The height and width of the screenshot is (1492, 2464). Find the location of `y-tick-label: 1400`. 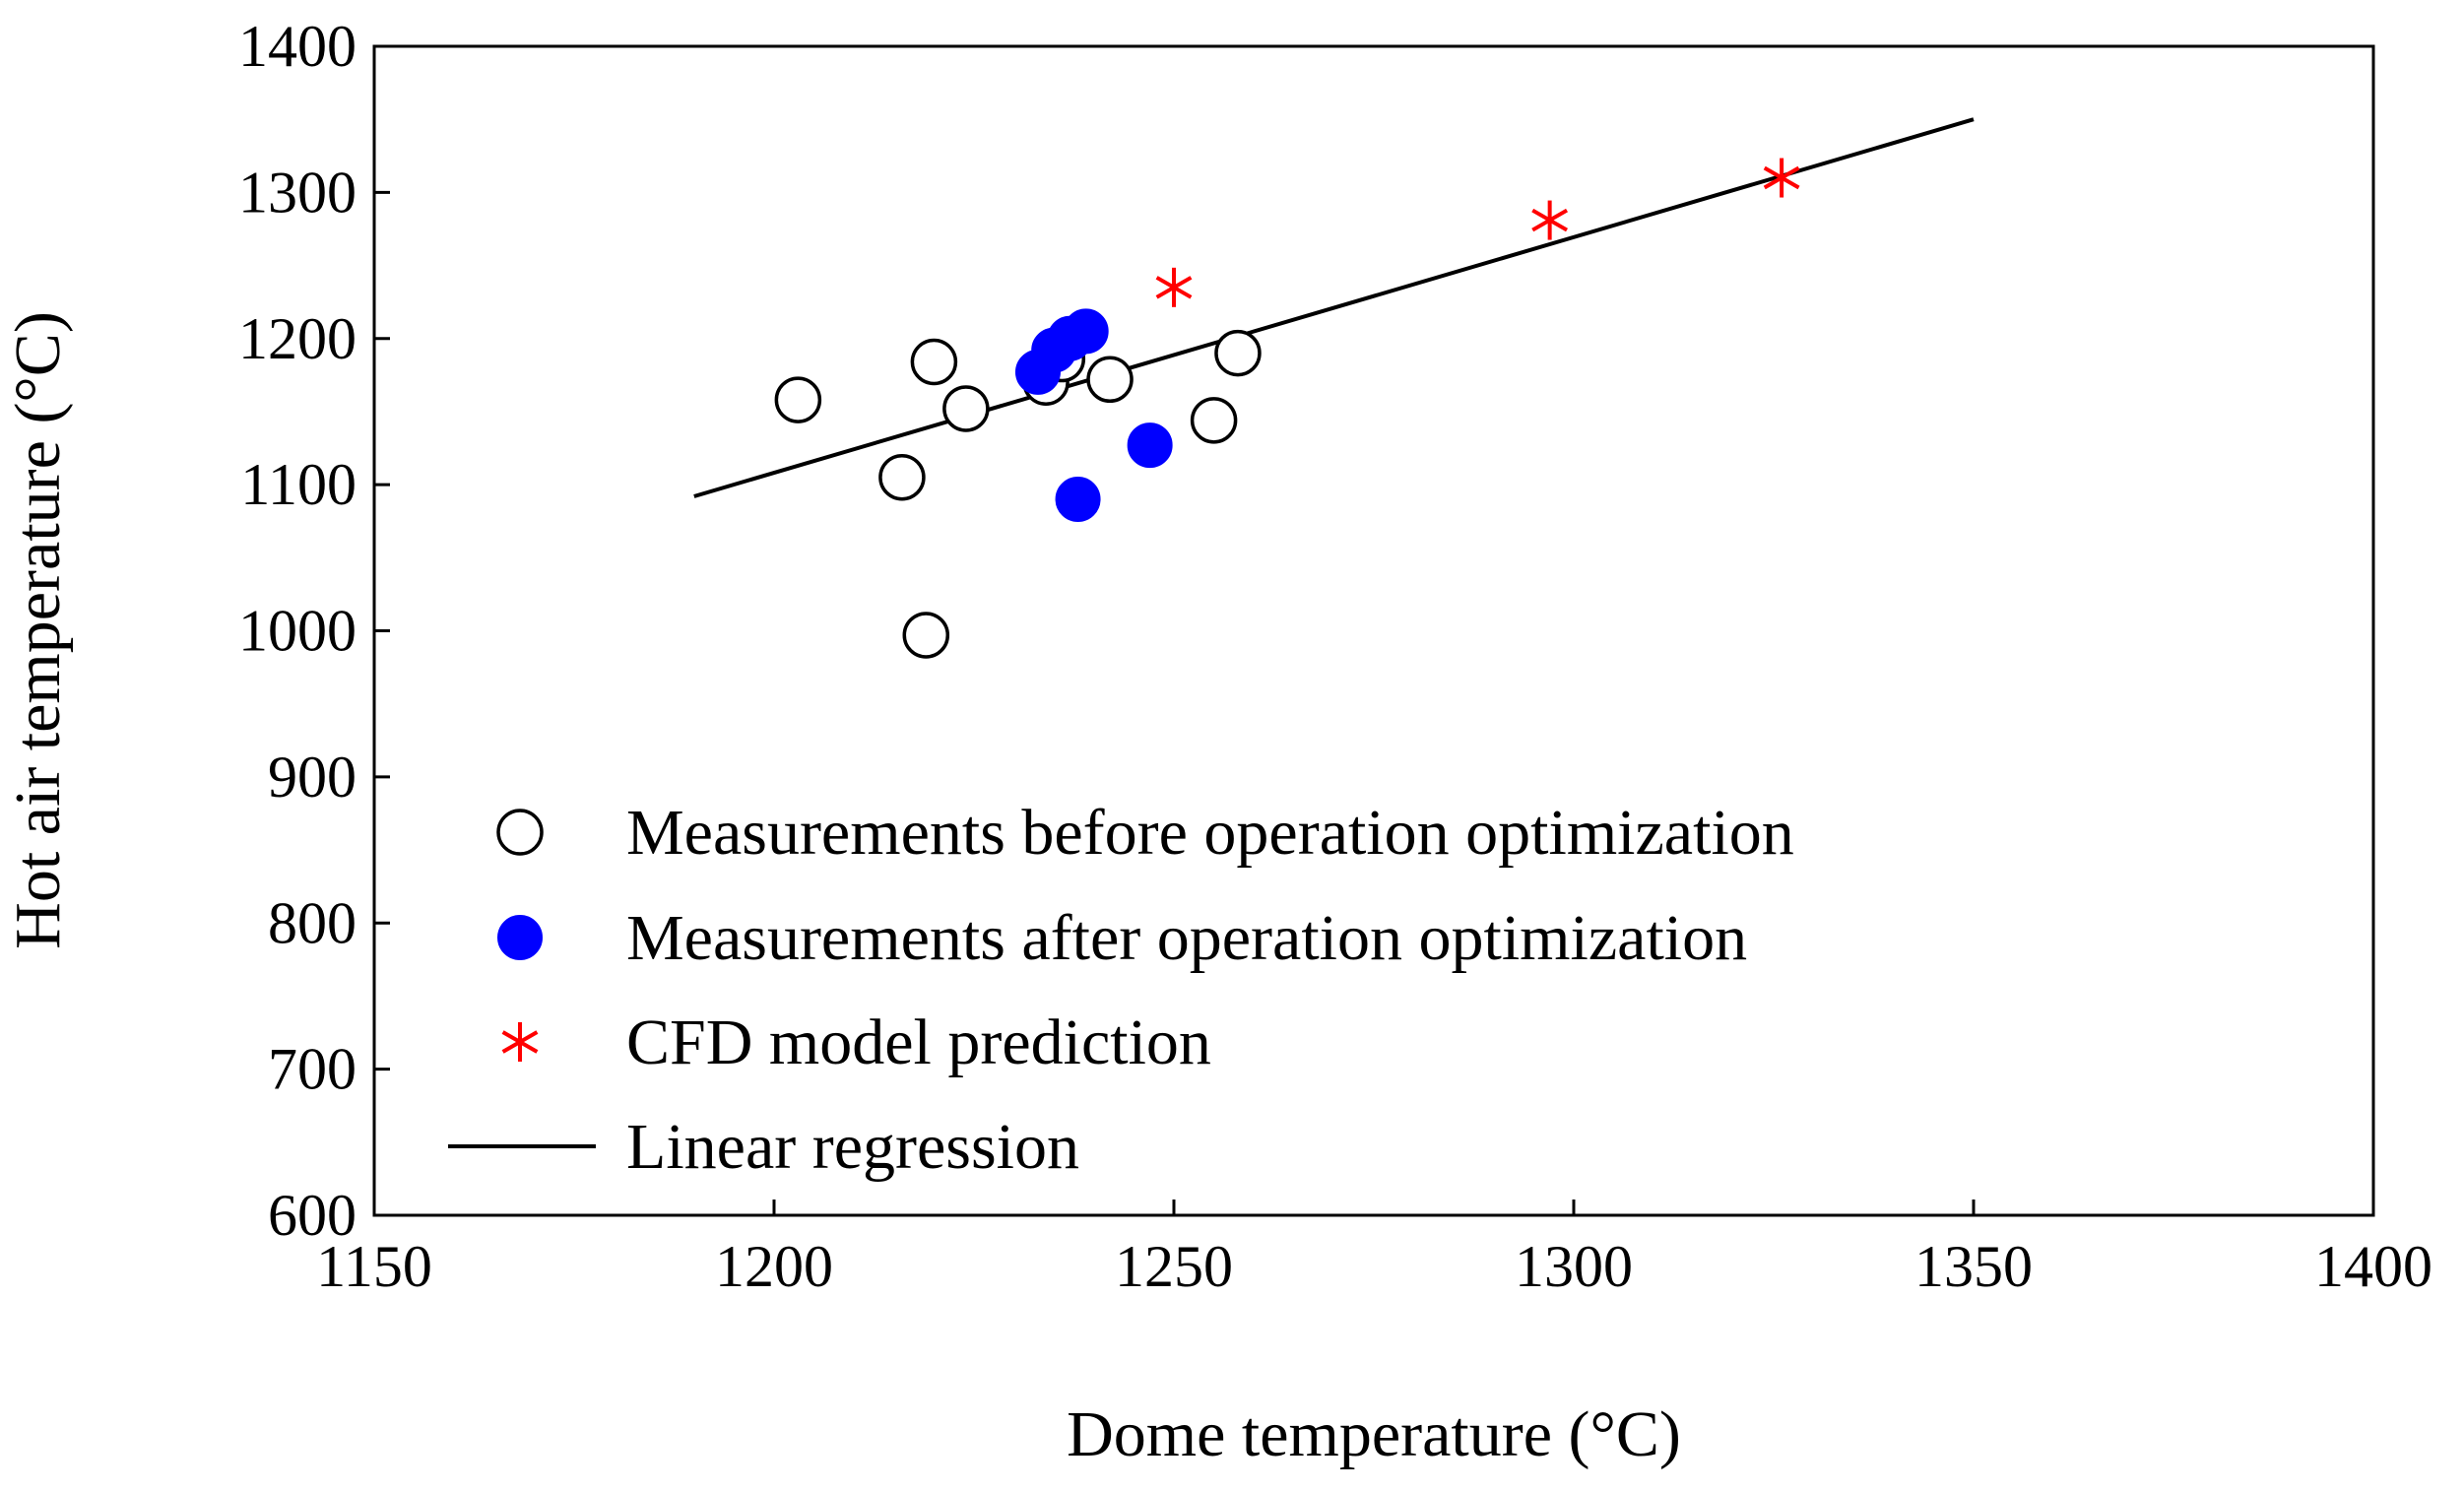

y-tick-label: 1400 is located at coordinates (297, 46).